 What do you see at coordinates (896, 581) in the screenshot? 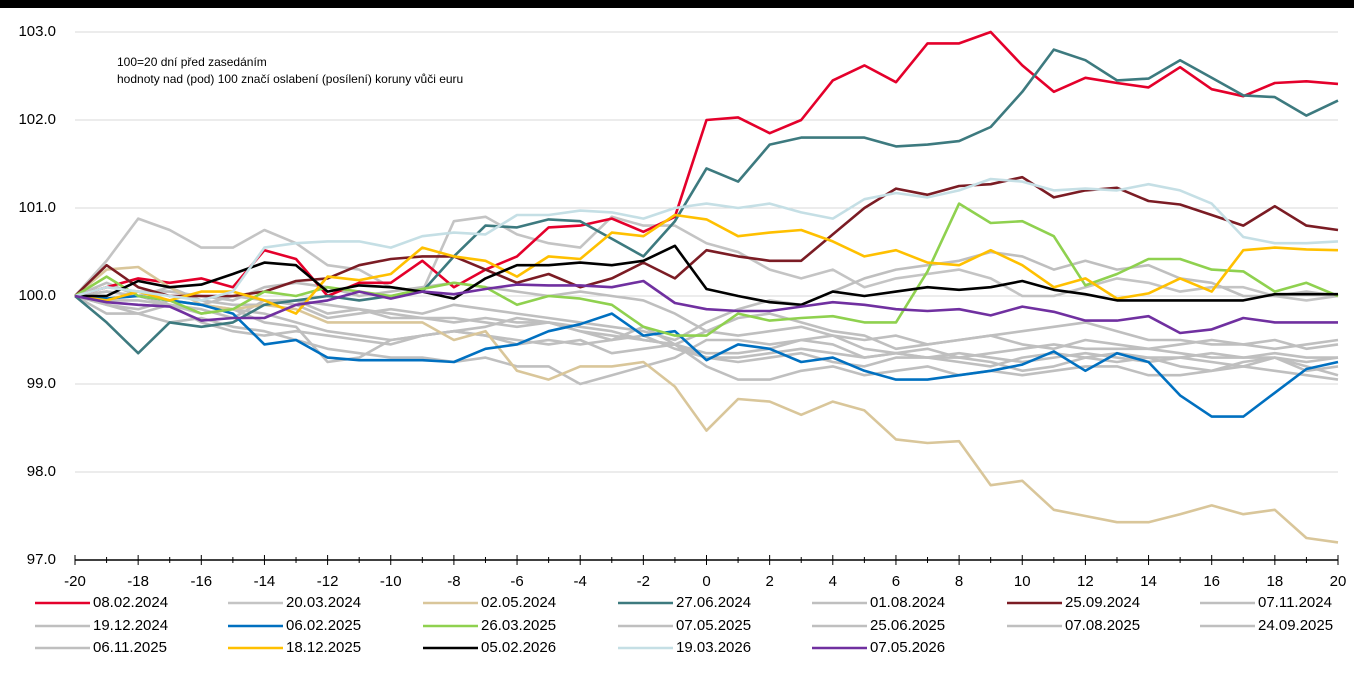
I see `x-tick-label: 6` at bounding box center [896, 581].